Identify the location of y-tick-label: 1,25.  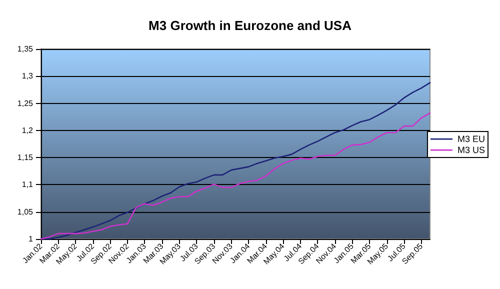
(25, 103).